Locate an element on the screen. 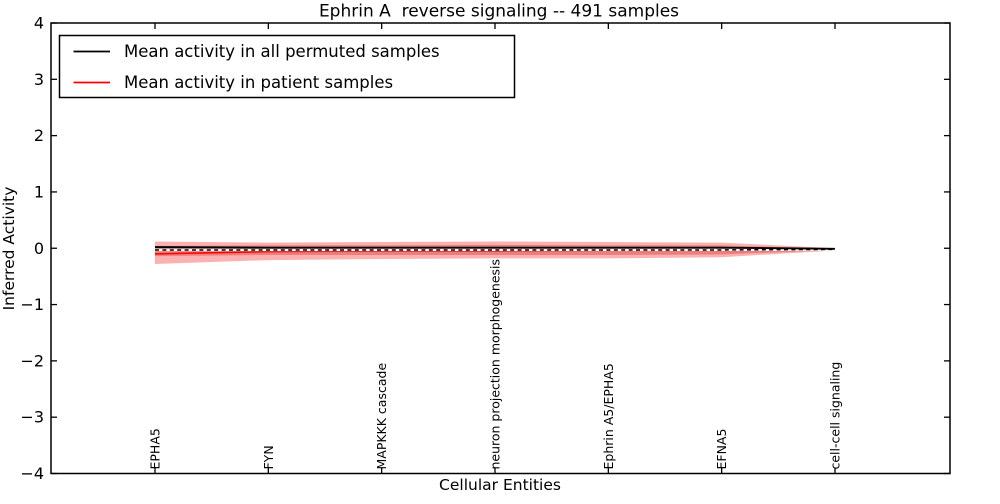  x-axis-label: Cellular Entities is located at coordinates (500, 485).